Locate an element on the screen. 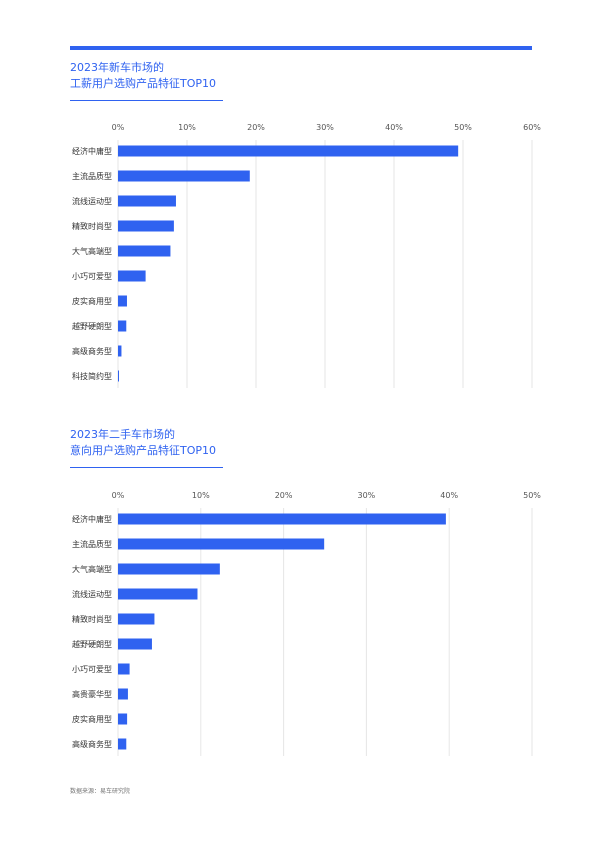  chart-1-title-line-2: 工薪用户选购产品特征TOP10 is located at coordinates (143, 83).